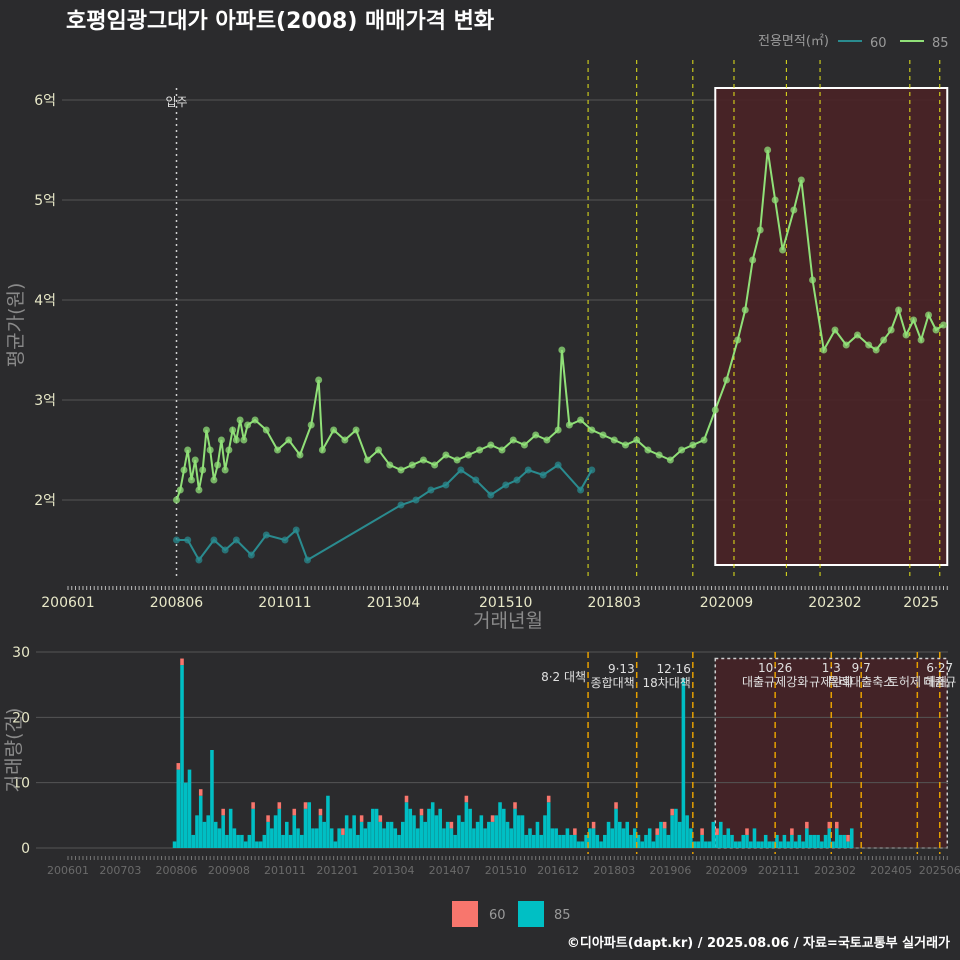 The height and width of the screenshot is (960, 960). What do you see at coordinates (673, 669) in the screenshot?
I see `policy-label: 12·16` at bounding box center [673, 669].